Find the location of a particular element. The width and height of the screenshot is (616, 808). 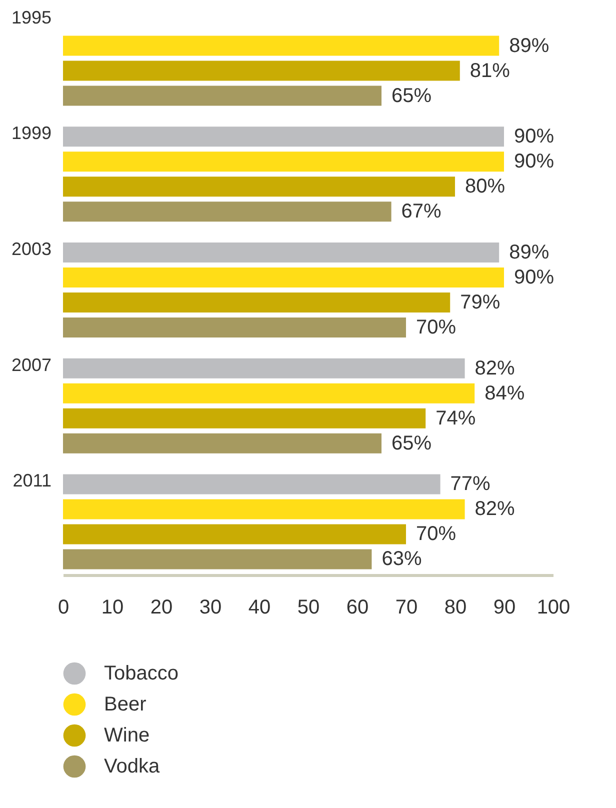

data-label: 81% is located at coordinates (490, 71).